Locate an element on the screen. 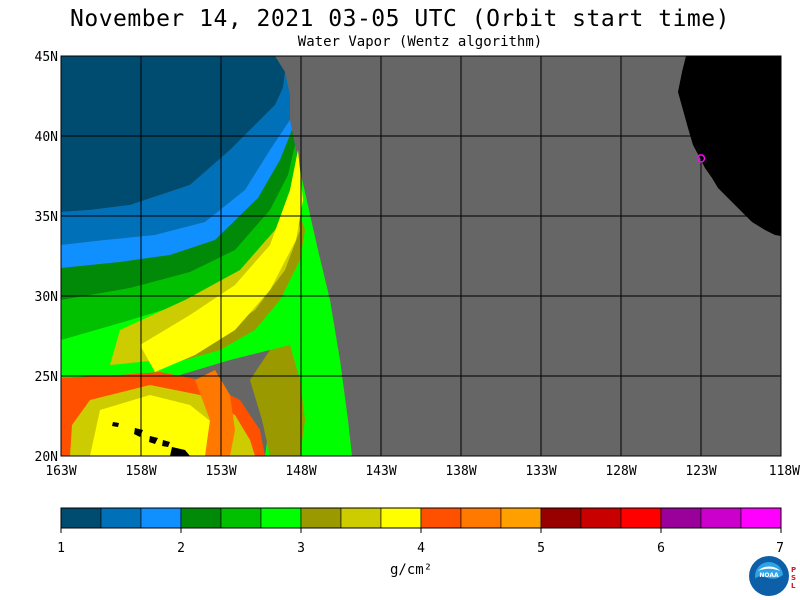 This screenshot has height=600, width=800. land-north-america is located at coordinates (729, 146).